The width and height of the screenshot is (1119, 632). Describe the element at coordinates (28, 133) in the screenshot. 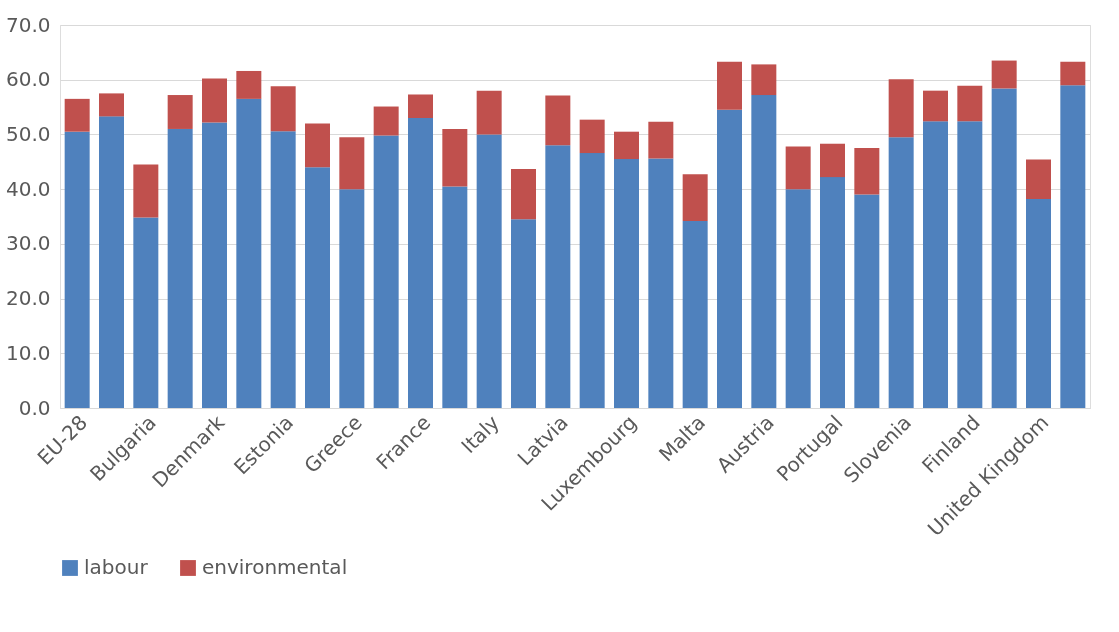

I see `y-tick-label: 50.0` at that location.